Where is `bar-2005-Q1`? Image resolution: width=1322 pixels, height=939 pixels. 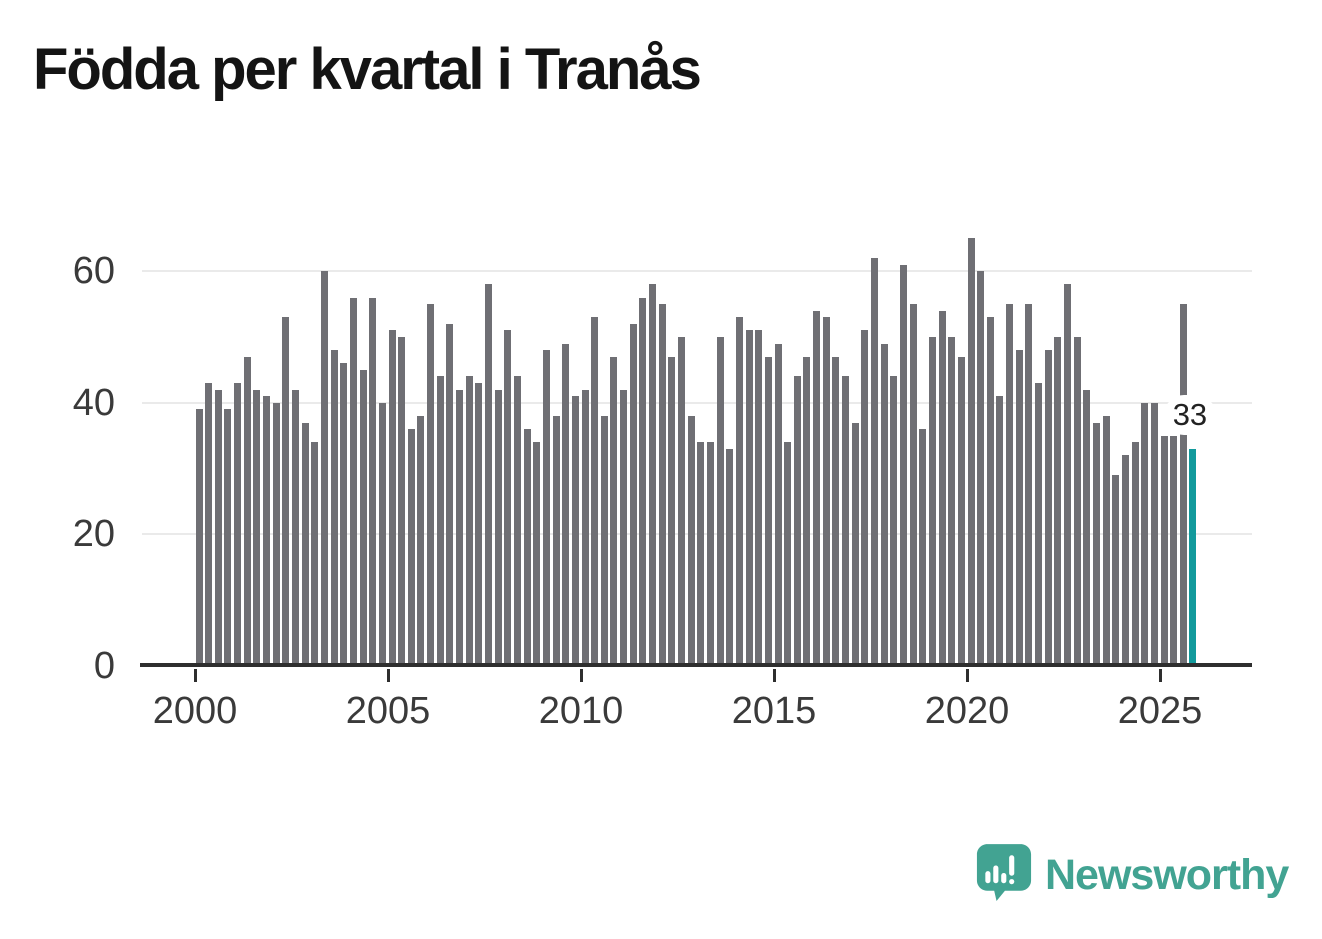 bar-2005-Q1 is located at coordinates (392, 498).